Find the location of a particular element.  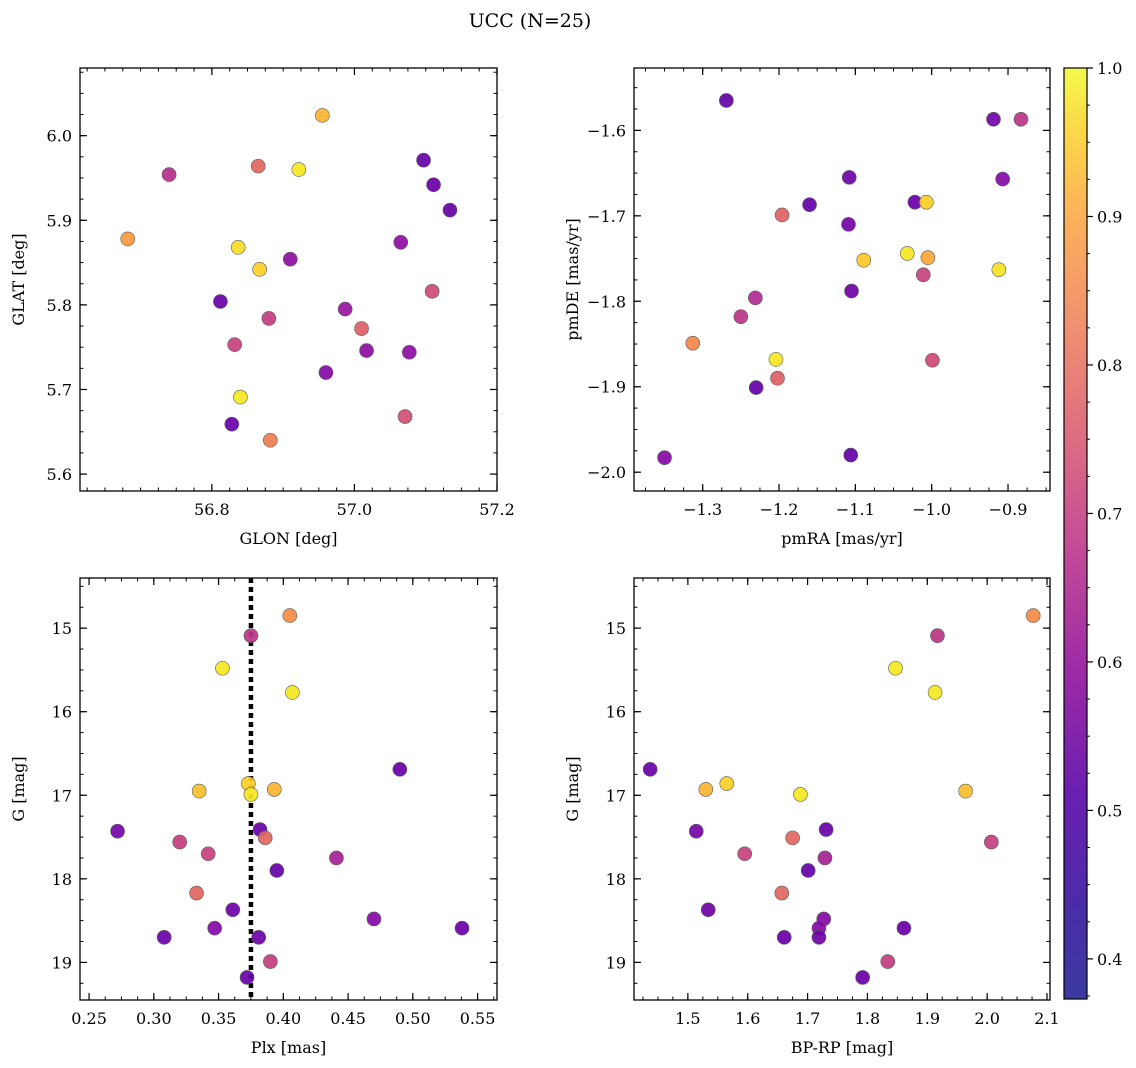

x-tick-label: 57.2 is located at coordinates (497, 509).